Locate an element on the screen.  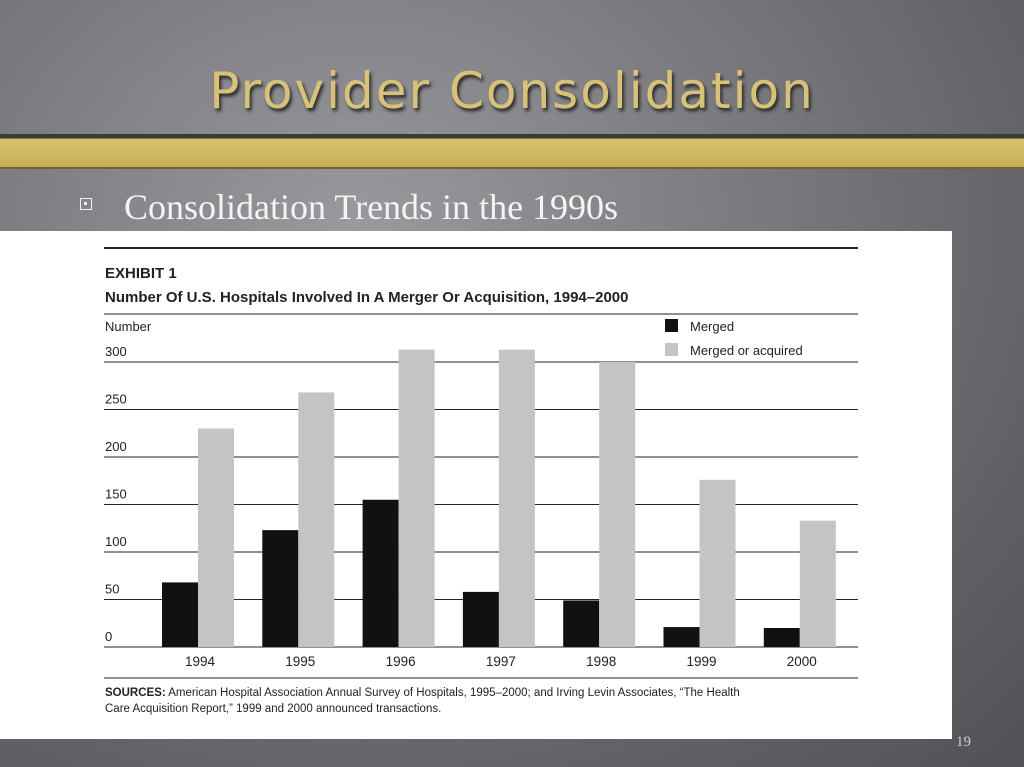
bar-merged-or-acquired-2000 is located at coordinates (817, 583).